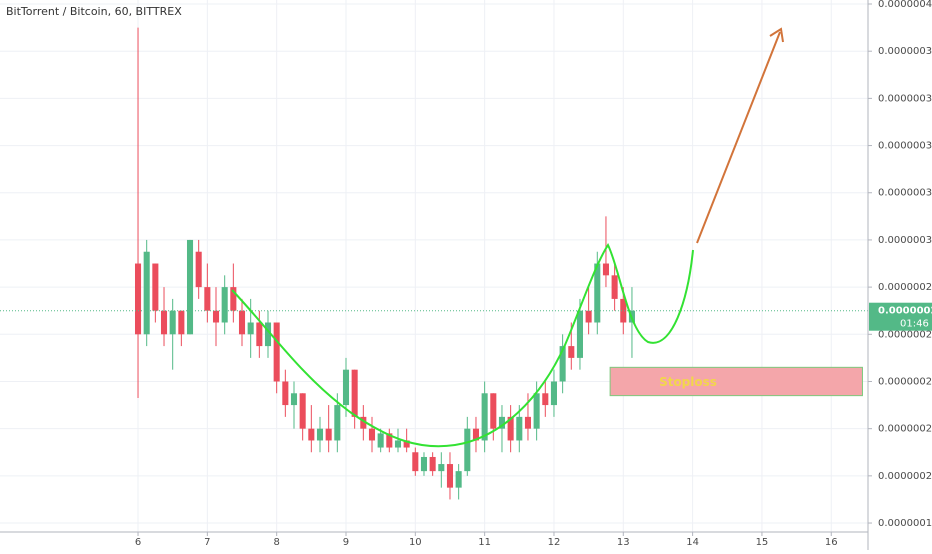 The width and height of the screenshot is (932, 554). What do you see at coordinates (905, 476) in the screenshot?
I see `y-tick-label: 0.00000021` at bounding box center [905, 476].